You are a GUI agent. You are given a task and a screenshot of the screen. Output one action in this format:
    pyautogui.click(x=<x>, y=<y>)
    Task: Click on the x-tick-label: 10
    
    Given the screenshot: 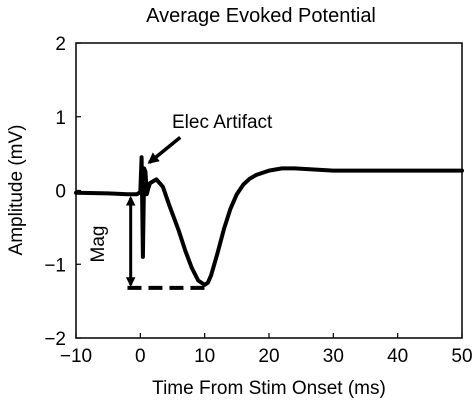 What is the action you would take?
    pyautogui.click(x=204, y=356)
    